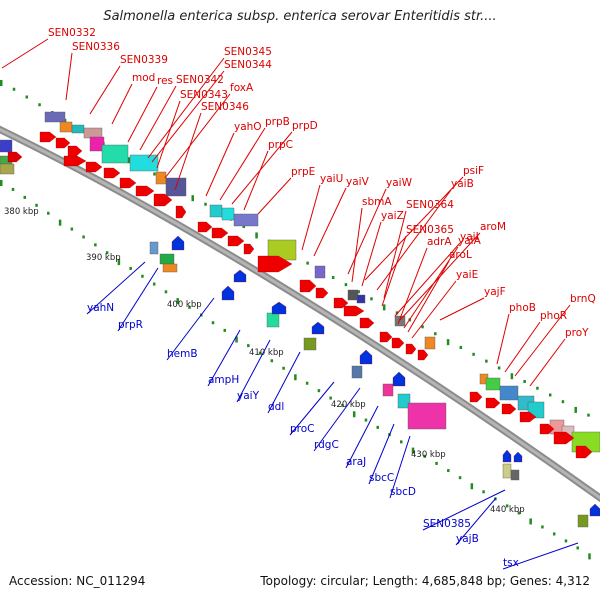 The width and height of the screenshot is (600, 600). Describe the element at coordinates (72, 33) in the screenshot. I see `gene-label-sen0332: SEN0332` at that location.